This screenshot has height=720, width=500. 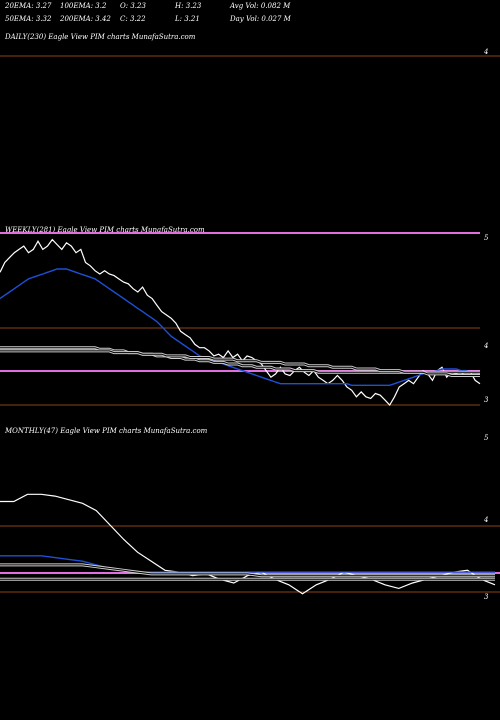 What do you see at coordinates (260, 19) in the screenshot?
I see `header-cell: Day Vol: 0.027 M` at bounding box center [260, 19].